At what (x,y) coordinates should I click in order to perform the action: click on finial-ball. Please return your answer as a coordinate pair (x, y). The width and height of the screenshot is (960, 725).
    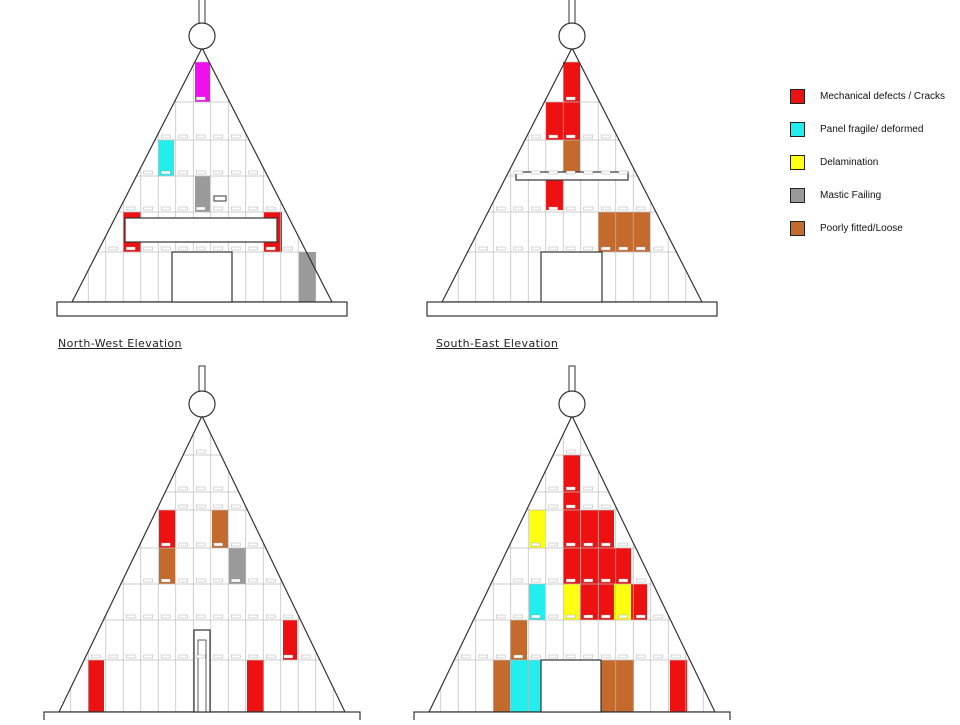
    Looking at the image, I should click on (572, 404).